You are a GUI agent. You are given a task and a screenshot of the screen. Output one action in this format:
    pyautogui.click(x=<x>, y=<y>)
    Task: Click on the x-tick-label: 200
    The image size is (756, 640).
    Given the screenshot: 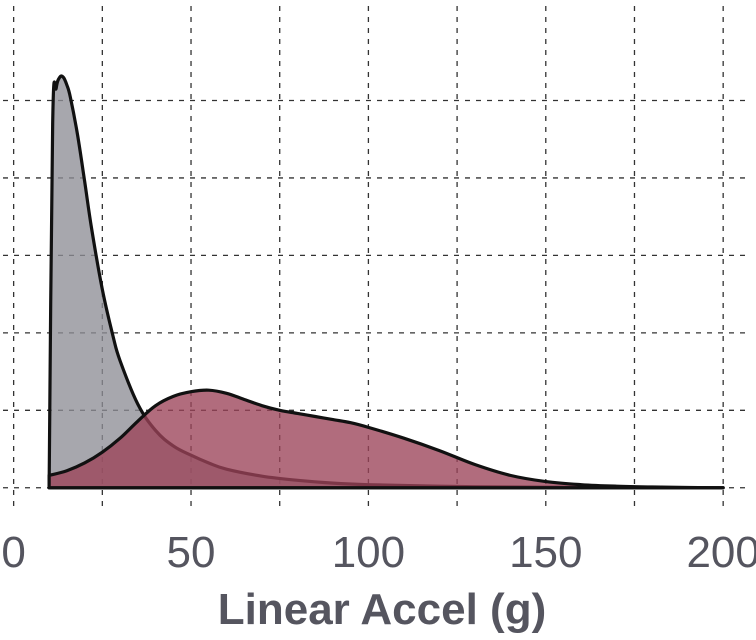 What is the action you would take?
    pyautogui.click(x=721, y=552)
    